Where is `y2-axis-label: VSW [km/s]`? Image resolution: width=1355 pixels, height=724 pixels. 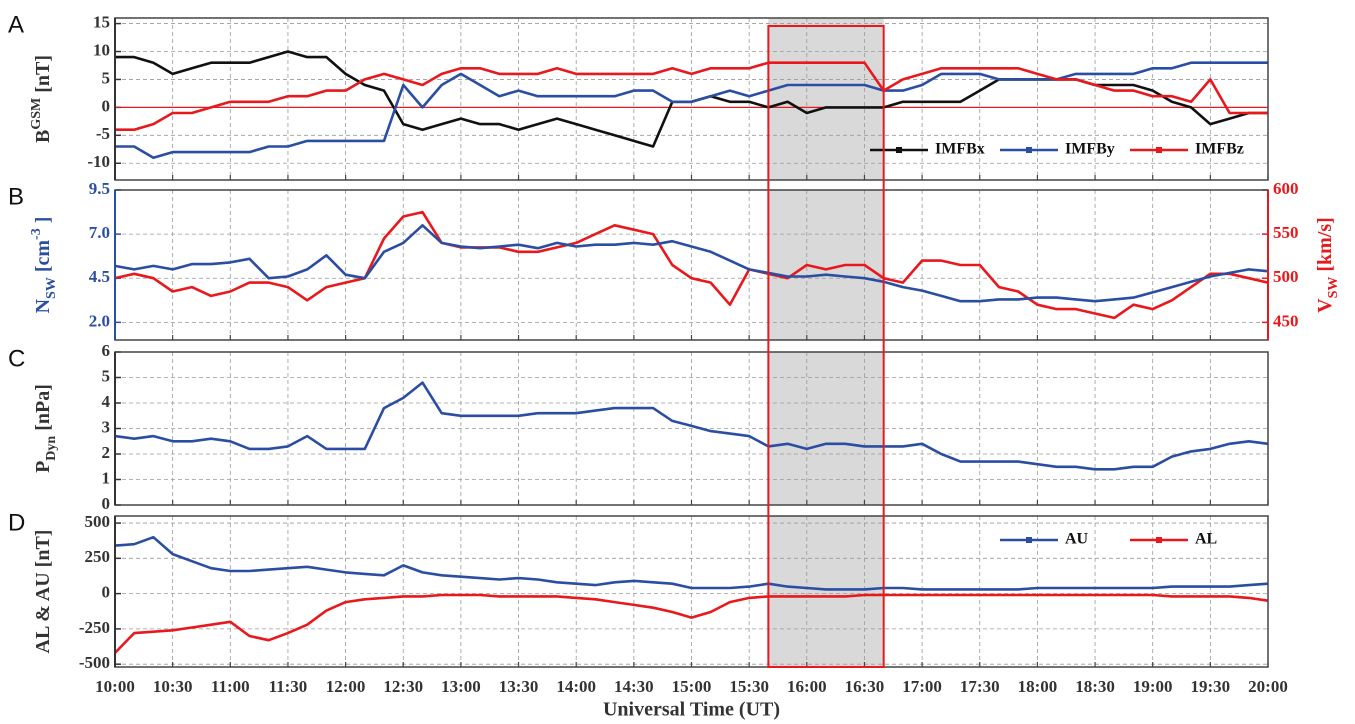 y2-axis-label: VSW [km/s] is located at coordinates (1327, 265).